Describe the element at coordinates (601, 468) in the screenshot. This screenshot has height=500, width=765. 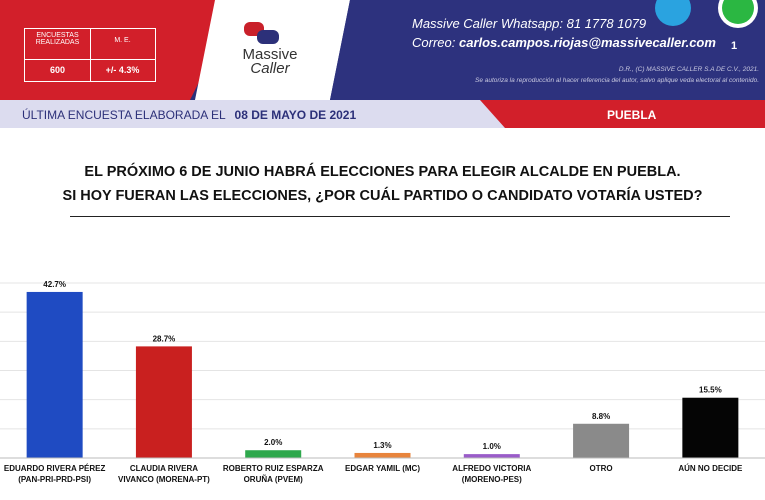
I see `x-tick-label: OTRO` at that location.